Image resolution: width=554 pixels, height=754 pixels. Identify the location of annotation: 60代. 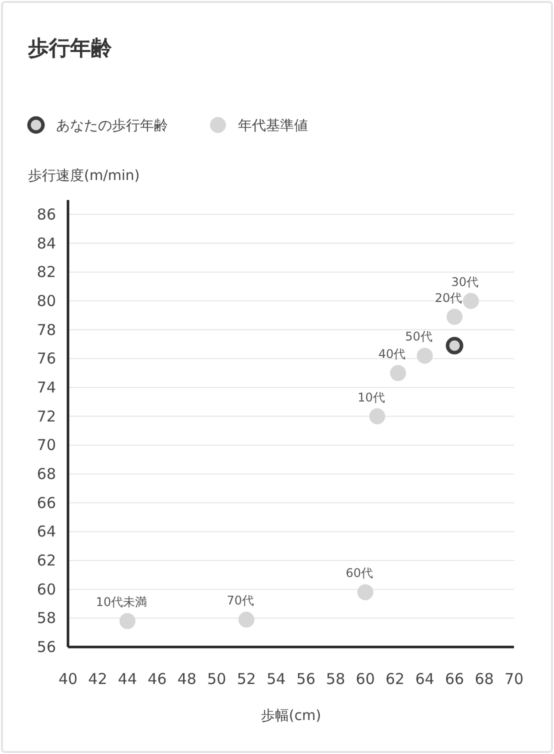
(359, 573).